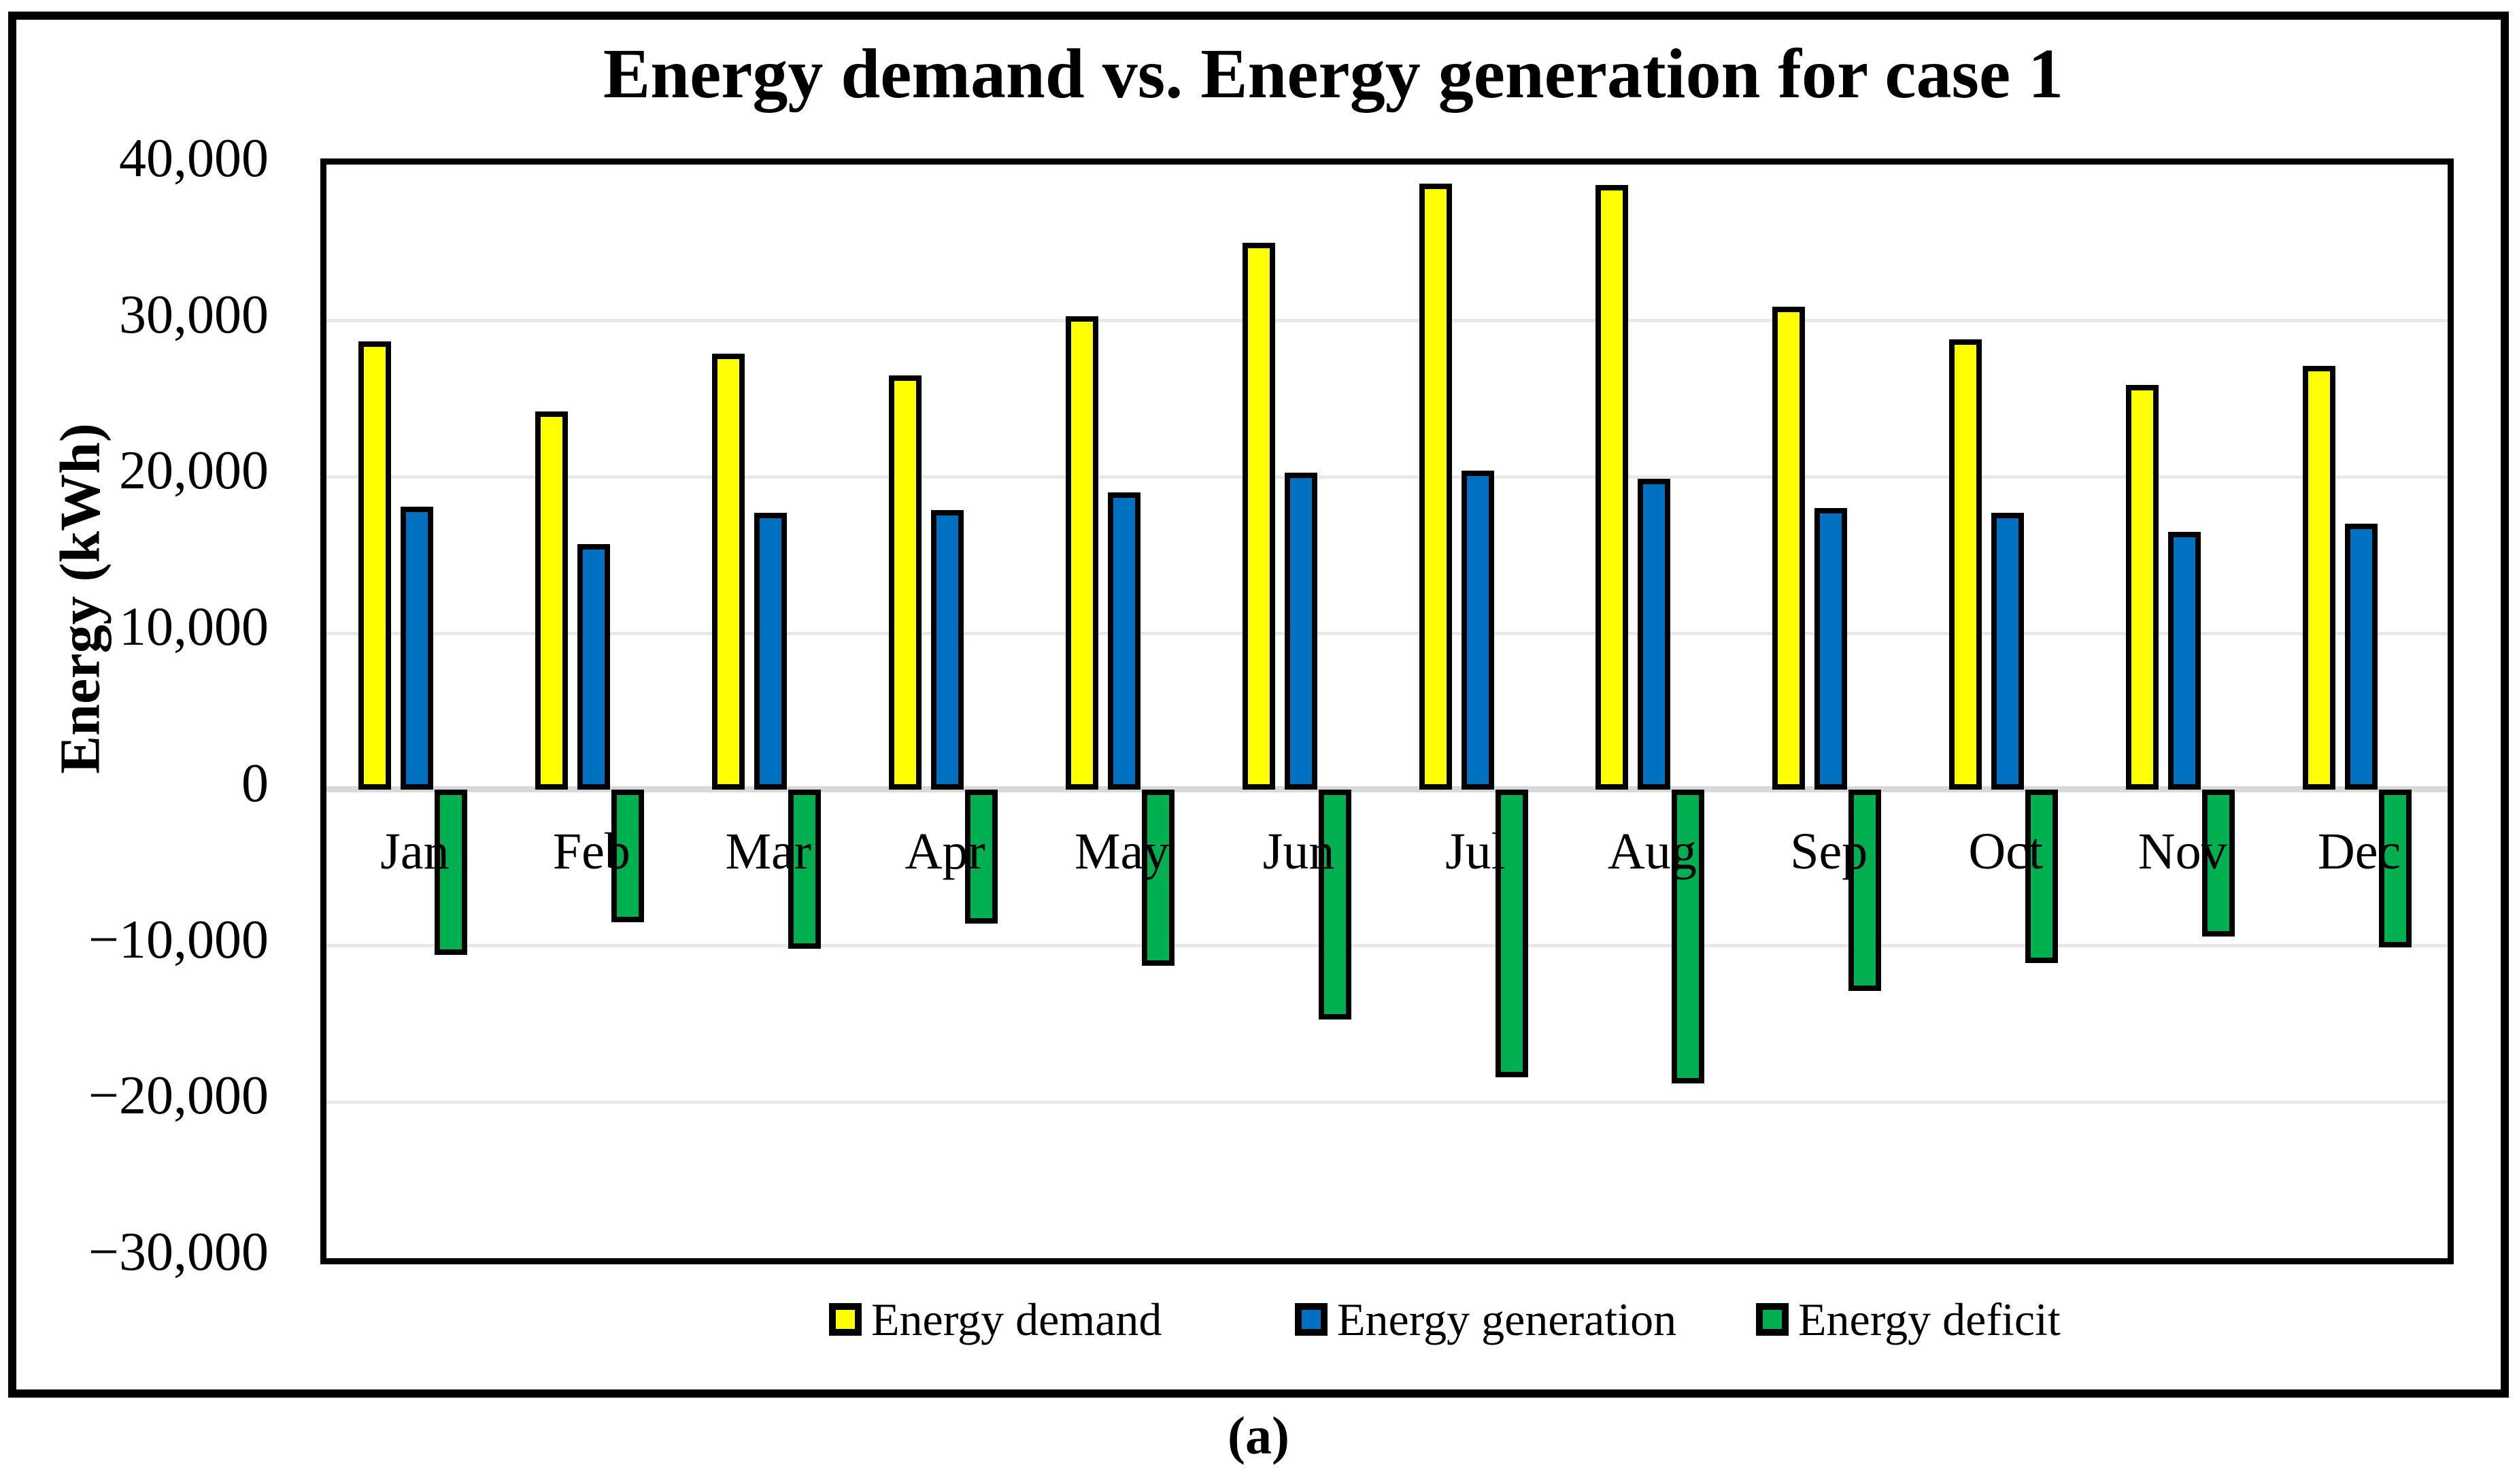  I want to click on gridline--10000, so click(1387, 946).